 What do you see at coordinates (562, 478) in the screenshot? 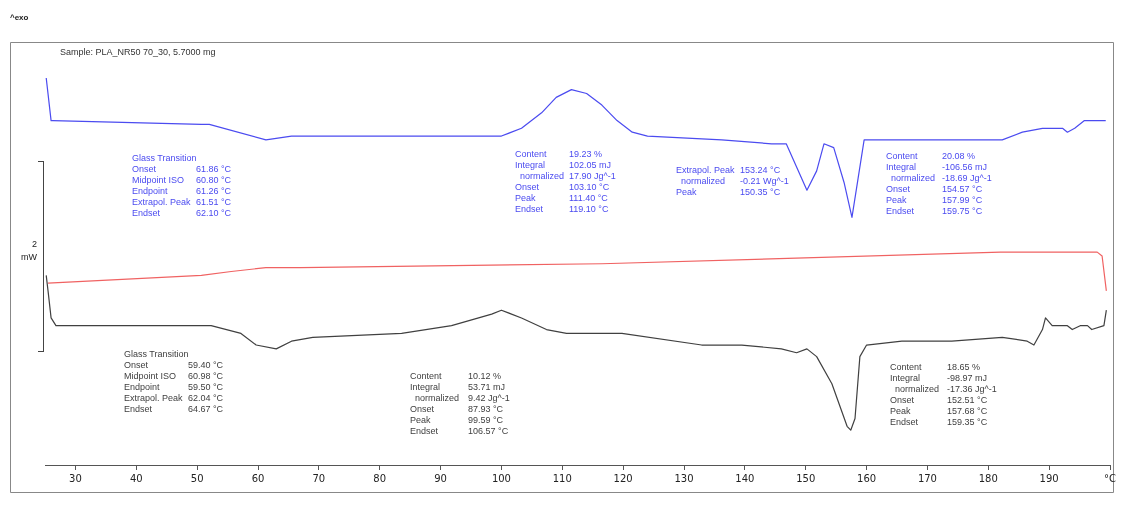
I see `x-tick-label: 110` at bounding box center [562, 478].